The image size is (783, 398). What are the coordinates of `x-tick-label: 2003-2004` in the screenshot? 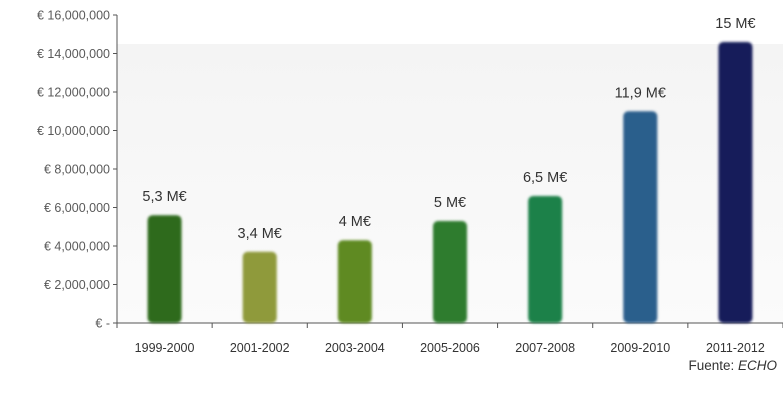 It's located at (355, 348).